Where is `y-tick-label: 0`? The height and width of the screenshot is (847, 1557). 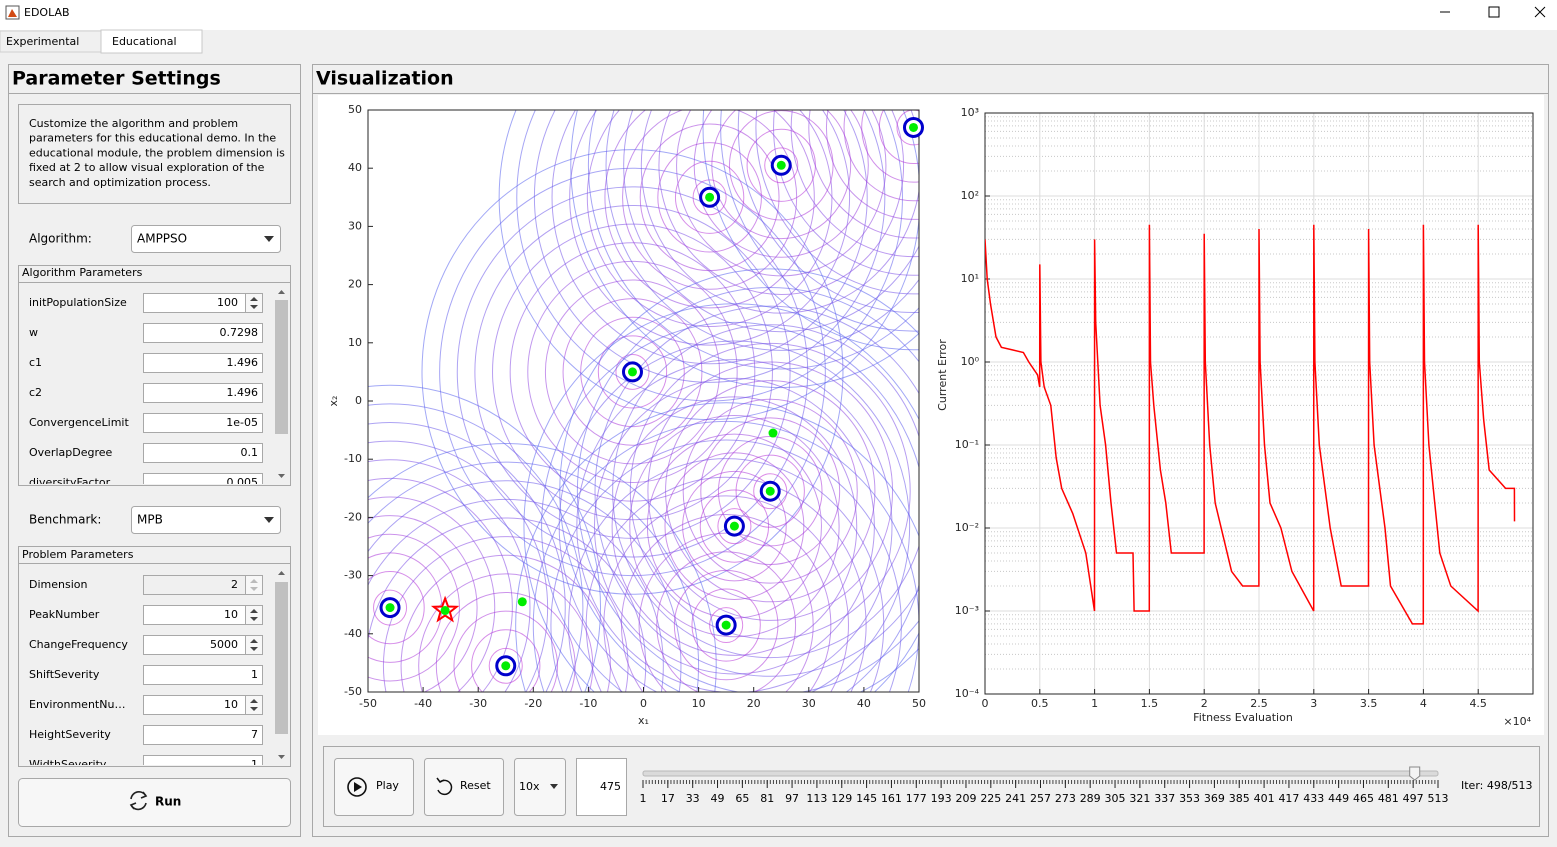 y-tick-label: 0 is located at coordinates (358, 400).